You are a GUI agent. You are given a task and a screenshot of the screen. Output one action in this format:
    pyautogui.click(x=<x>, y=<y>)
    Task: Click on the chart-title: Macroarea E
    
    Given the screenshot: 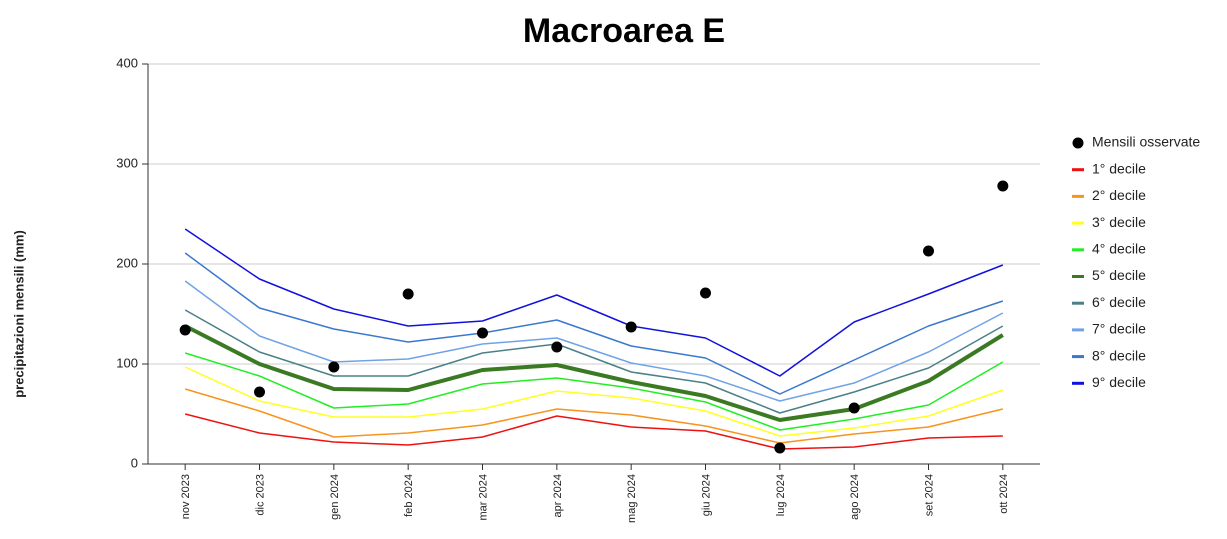 What is the action you would take?
    pyautogui.click(x=624, y=31)
    